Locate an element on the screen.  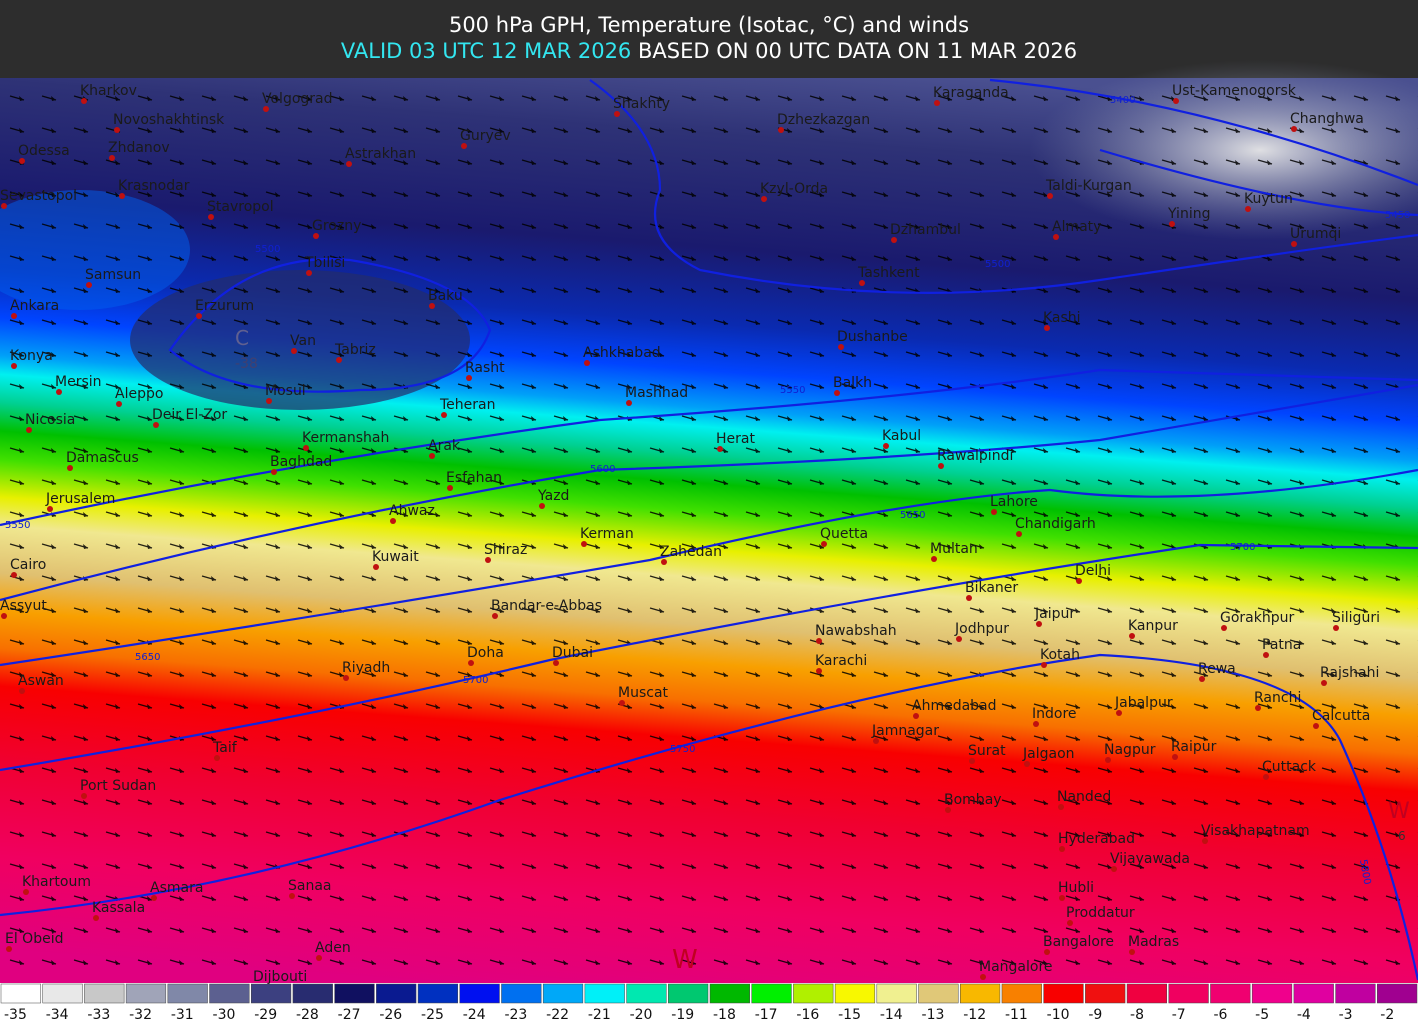
city-label: Urumqi is located at coordinates (1315, 234).